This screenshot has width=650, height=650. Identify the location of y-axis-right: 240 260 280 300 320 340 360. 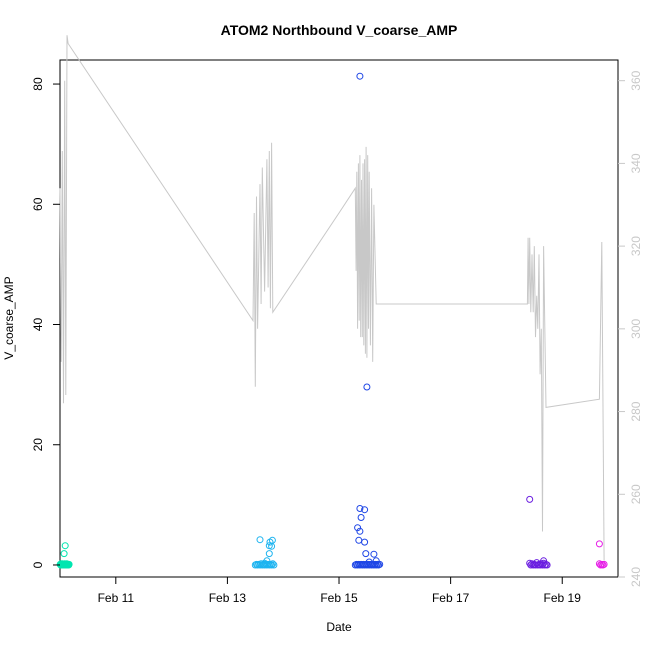
(630, 328).